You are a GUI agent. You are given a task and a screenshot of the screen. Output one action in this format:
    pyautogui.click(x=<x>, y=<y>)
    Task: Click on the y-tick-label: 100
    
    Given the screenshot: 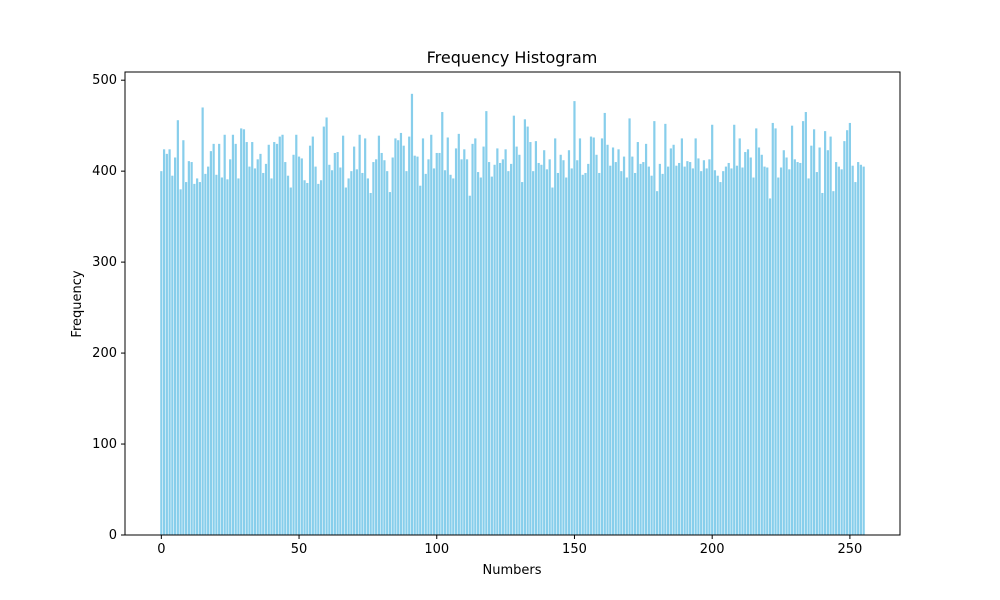 What is the action you would take?
    pyautogui.click(x=104, y=444)
    